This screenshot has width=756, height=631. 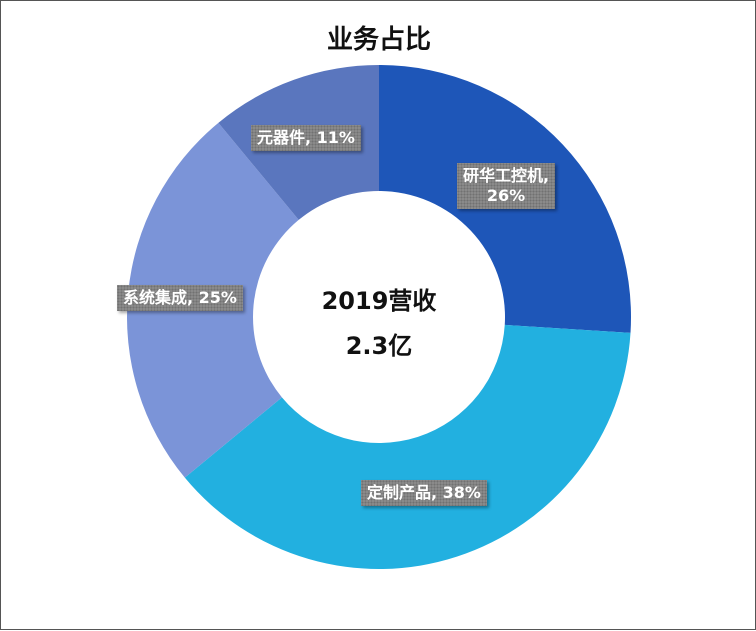 I want to click on data-label-line1: 研华工控机,, so click(x=506, y=175).